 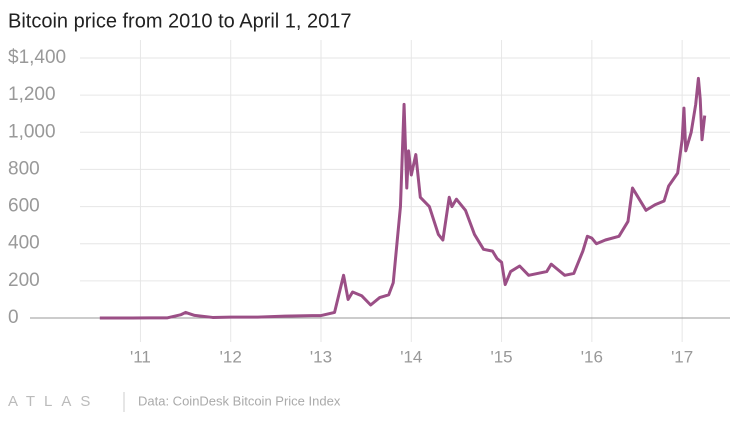 What do you see at coordinates (501, 356) in the screenshot?
I see `x-tick-label: '15` at bounding box center [501, 356].